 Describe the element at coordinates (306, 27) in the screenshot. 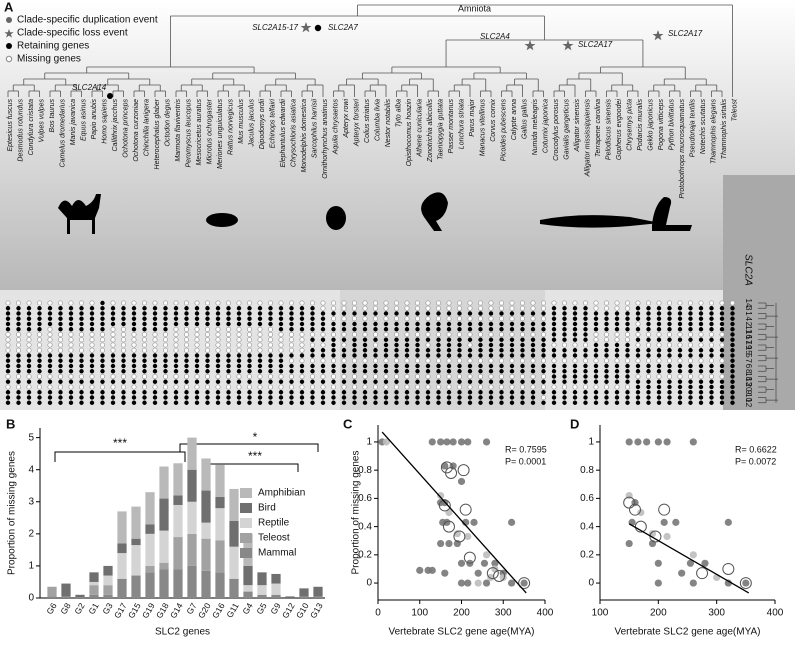

I see `loss-event` at that location.